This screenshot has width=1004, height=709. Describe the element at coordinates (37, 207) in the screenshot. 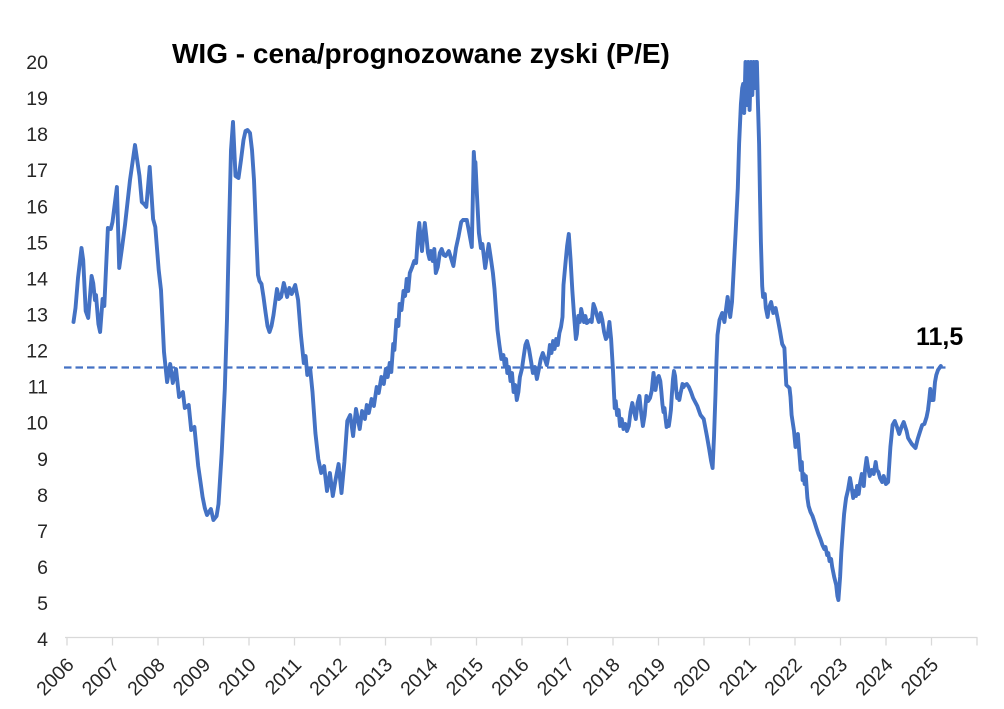

I see `svg-text: 16` at that location.